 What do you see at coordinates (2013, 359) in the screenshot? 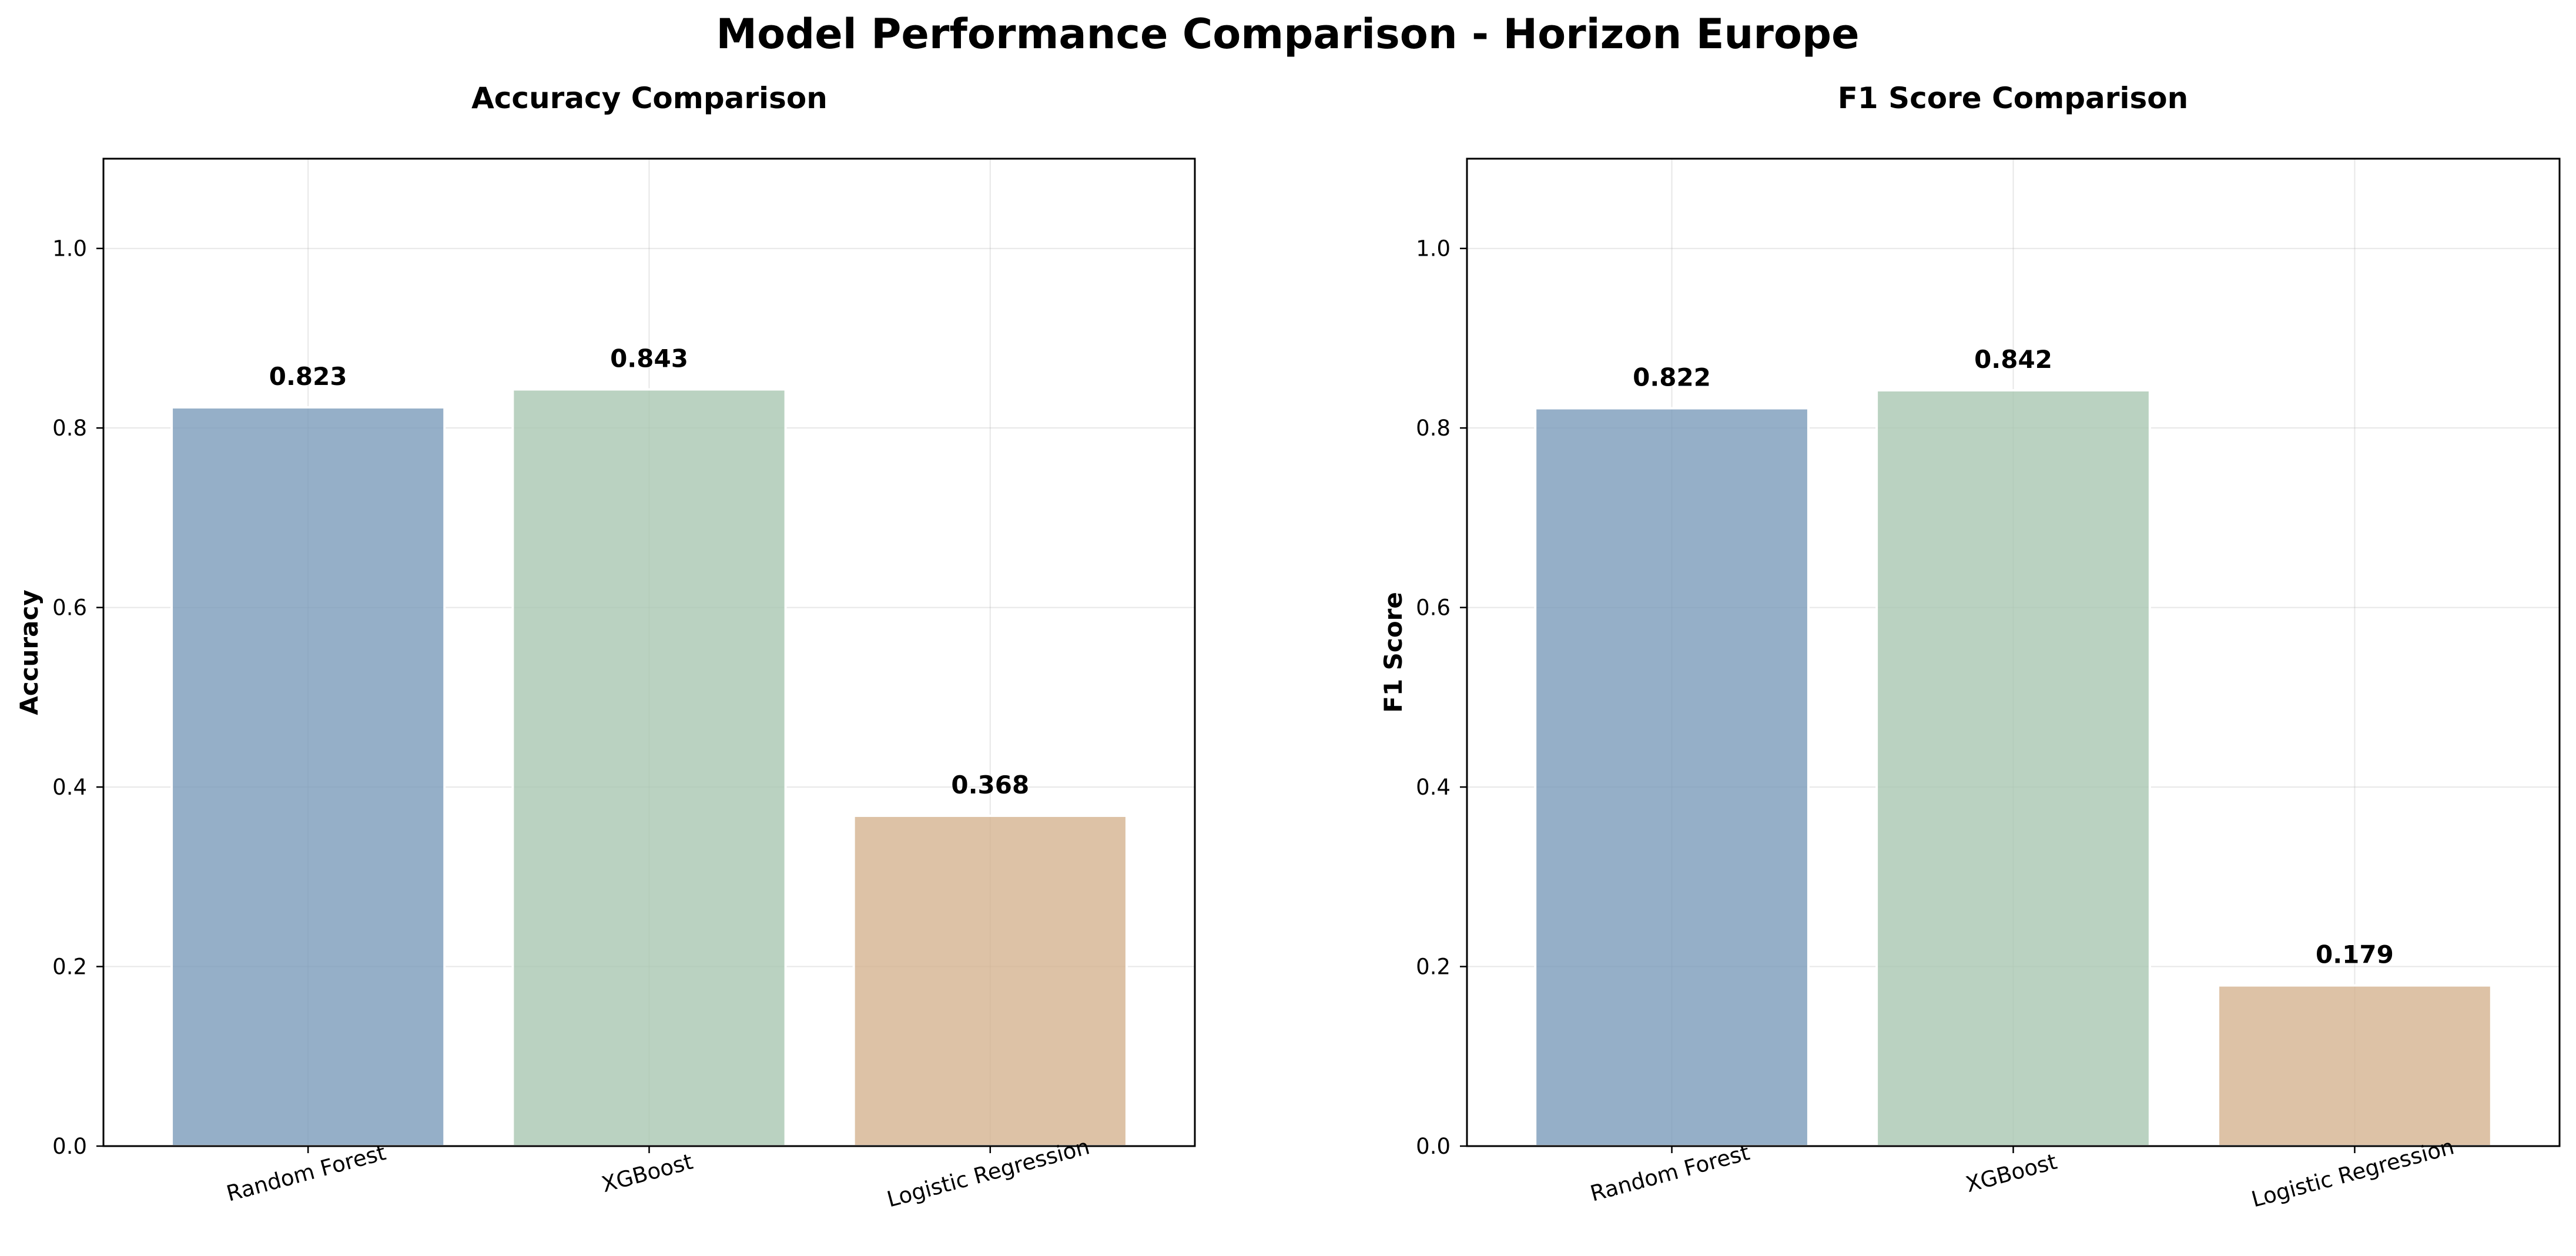
I see `f1-score-value-label: 0.842` at bounding box center [2013, 359].